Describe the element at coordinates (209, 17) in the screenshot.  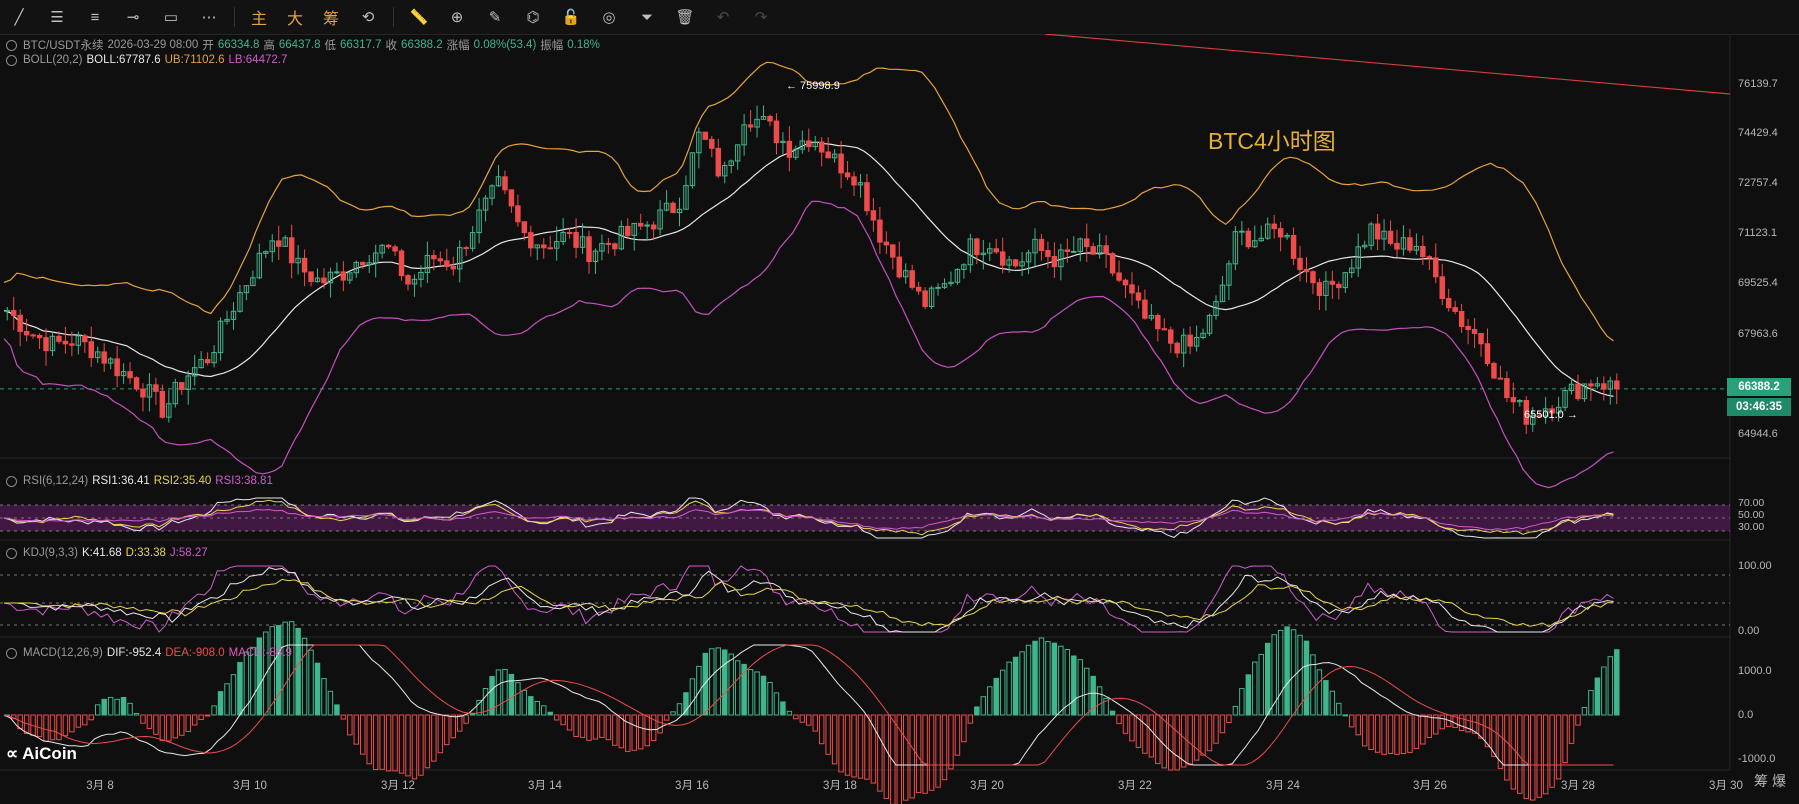
I see `more-shapes-icon: ⋯` at that location.